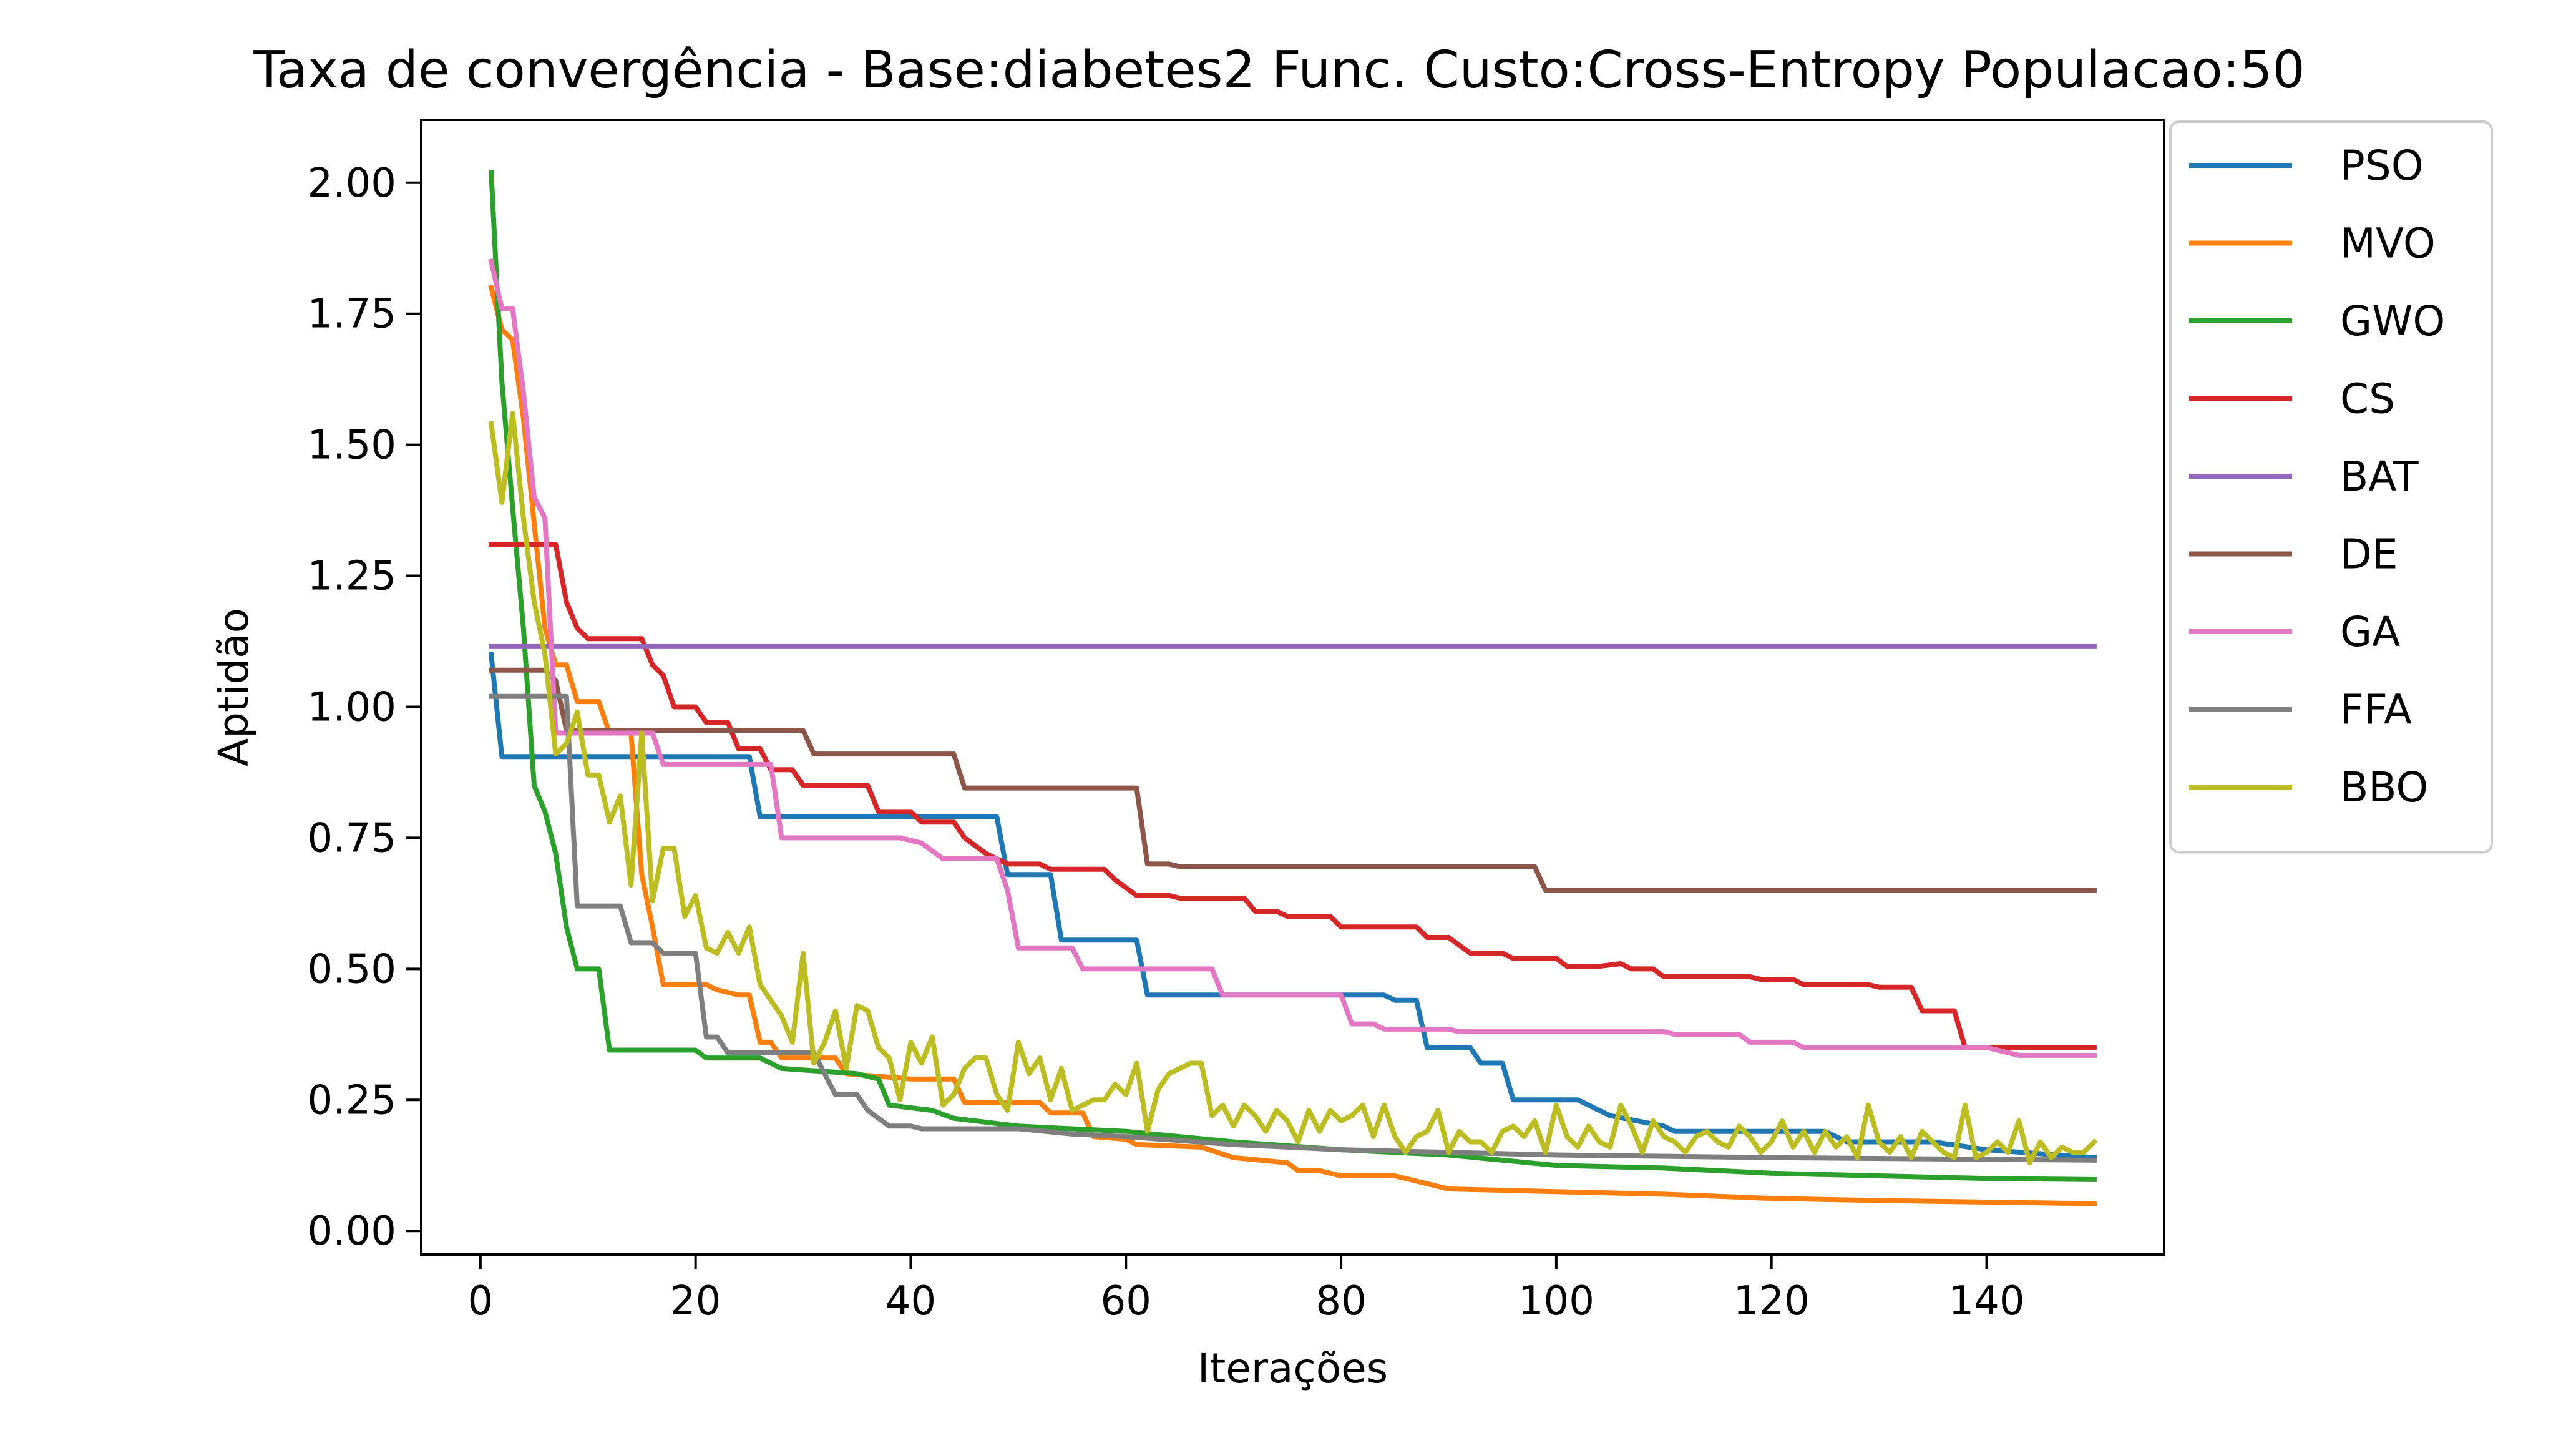  What do you see at coordinates (2379, 476) in the screenshot?
I see `legend-label-bat: BAT` at bounding box center [2379, 476].